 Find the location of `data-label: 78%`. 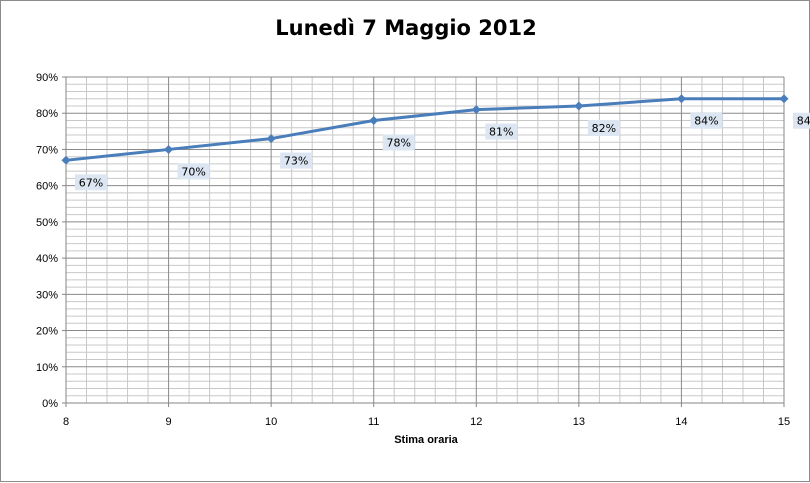

data-label: 78% is located at coordinates (398, 142).